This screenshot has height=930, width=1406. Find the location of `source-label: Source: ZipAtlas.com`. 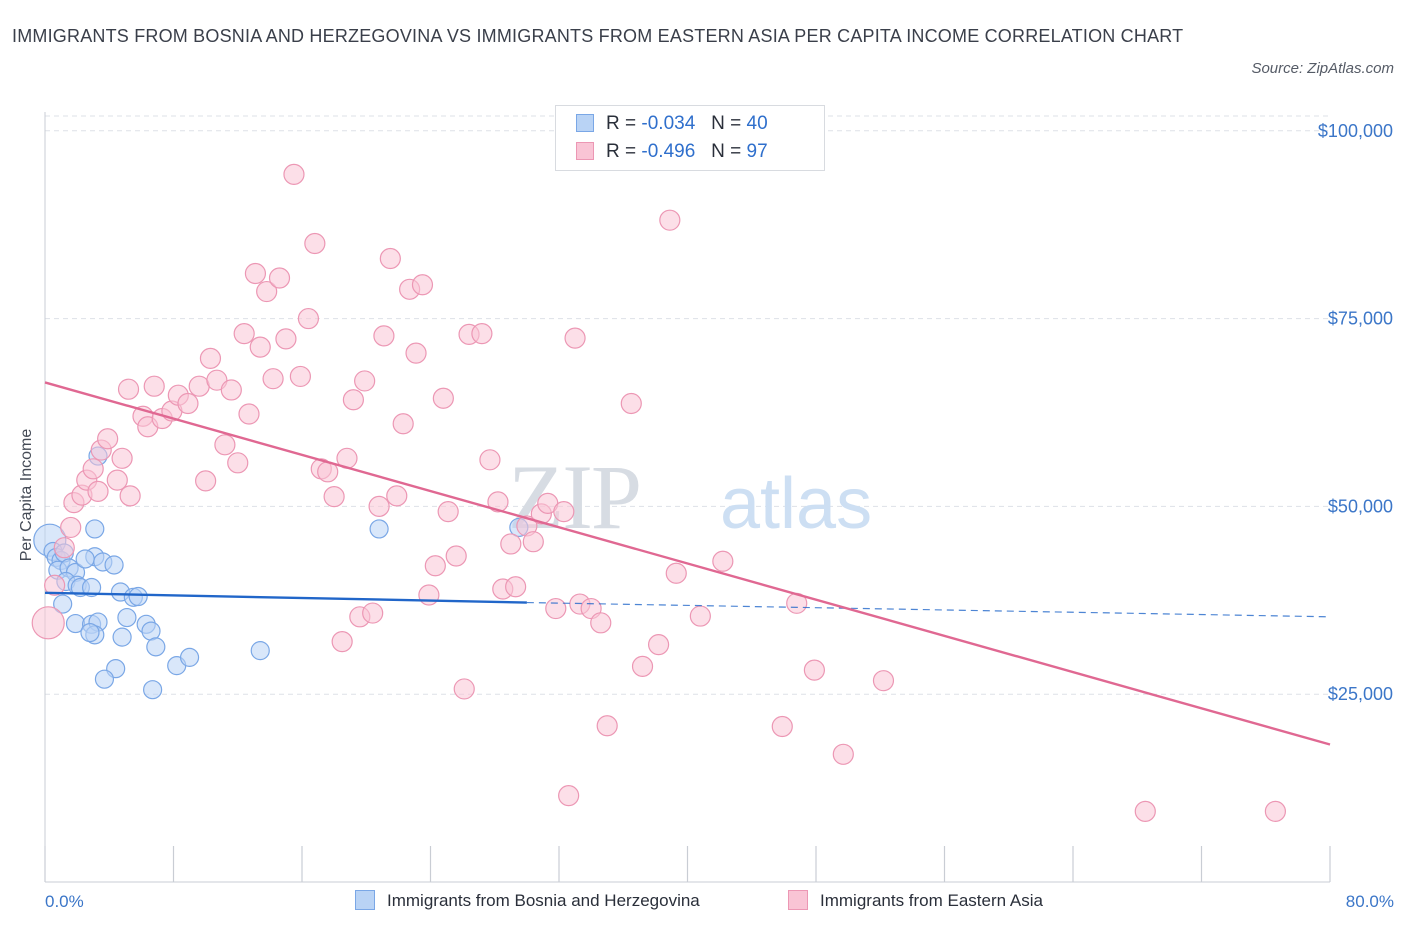

source-label: Source: ZipAtlas.com is located at coordinates (1322, 68).